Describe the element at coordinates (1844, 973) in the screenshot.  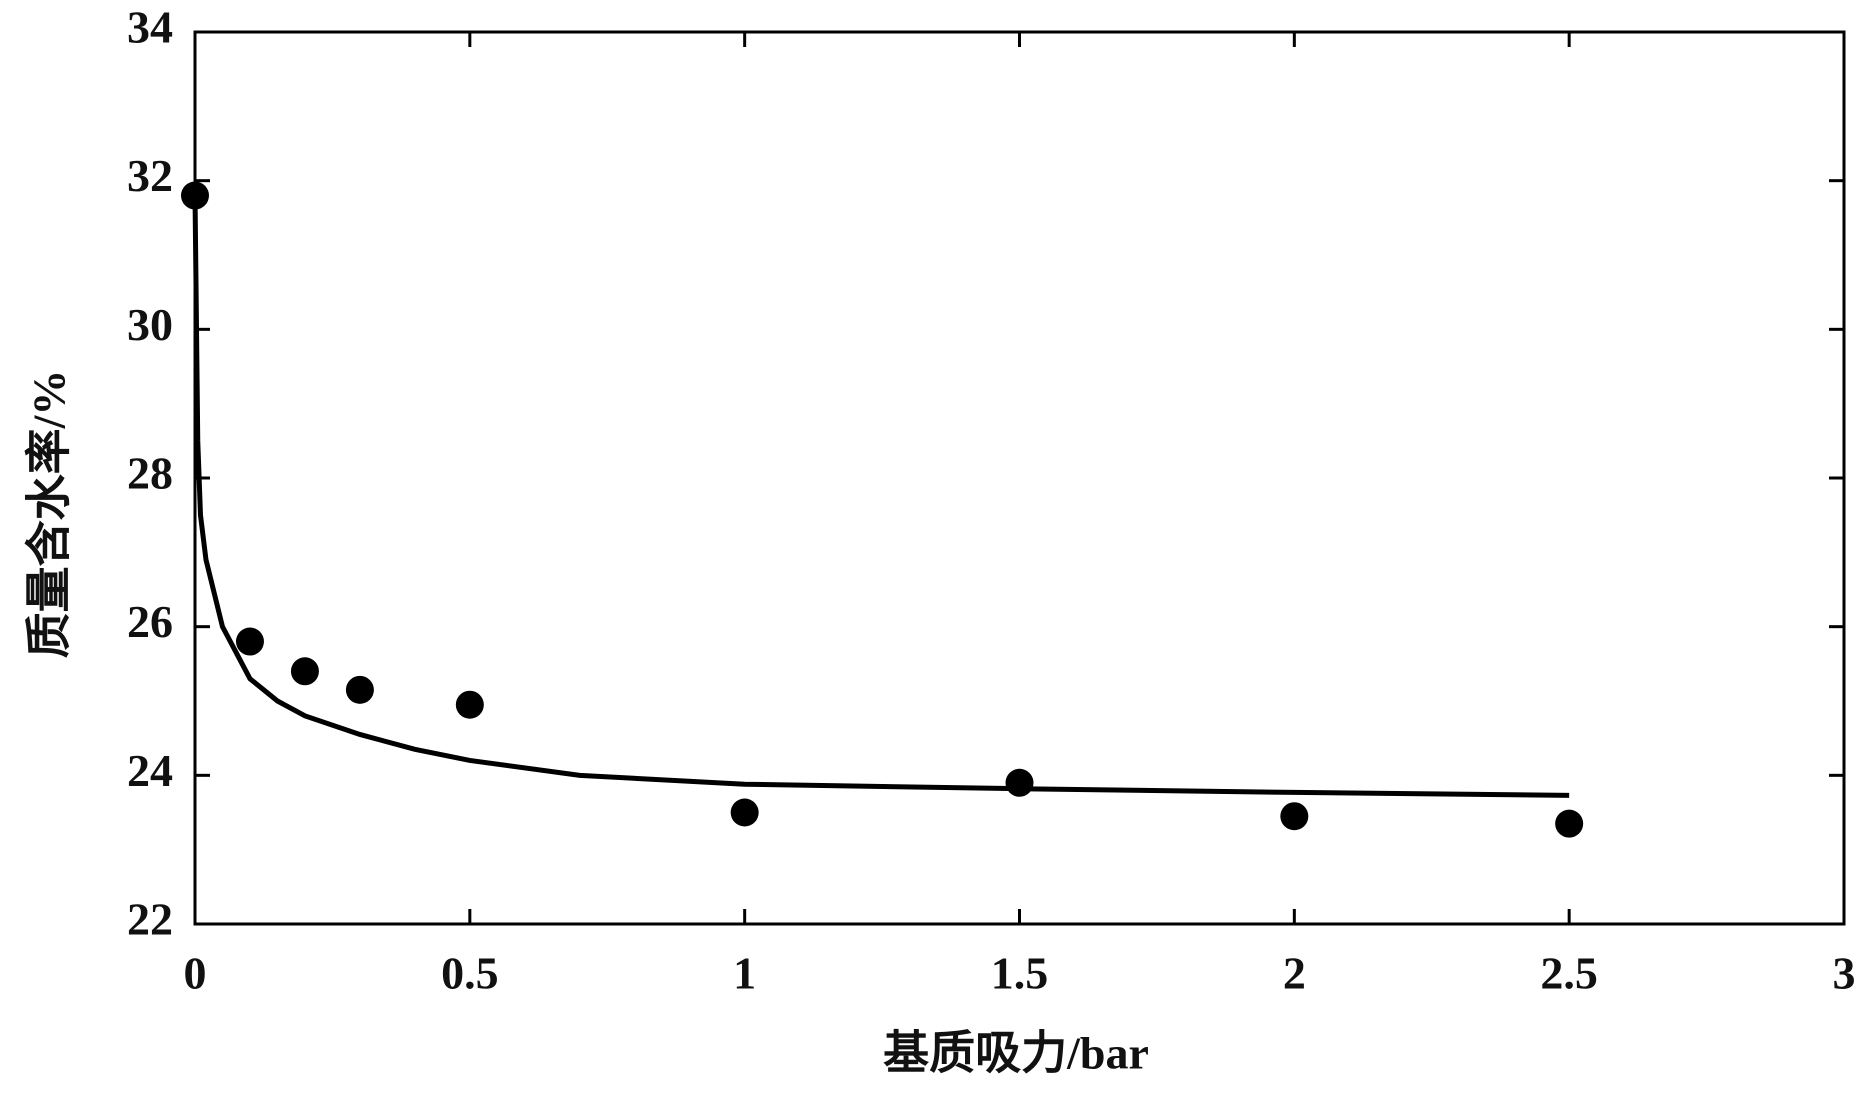
I see `x-tick-label: 3` at that location.